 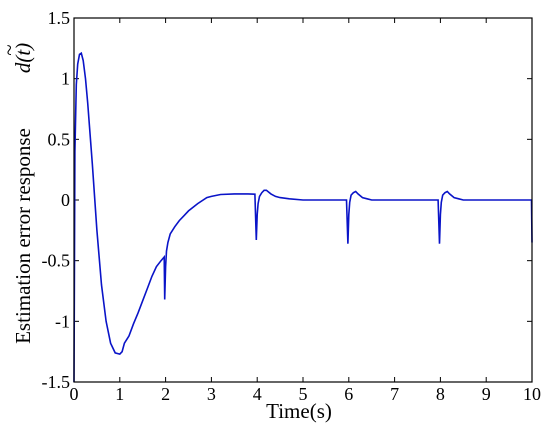 What do you see at coordinates (65, 200) in the screenshot?
I see `y-tick-label: 0` at bounding box center [65, 200].